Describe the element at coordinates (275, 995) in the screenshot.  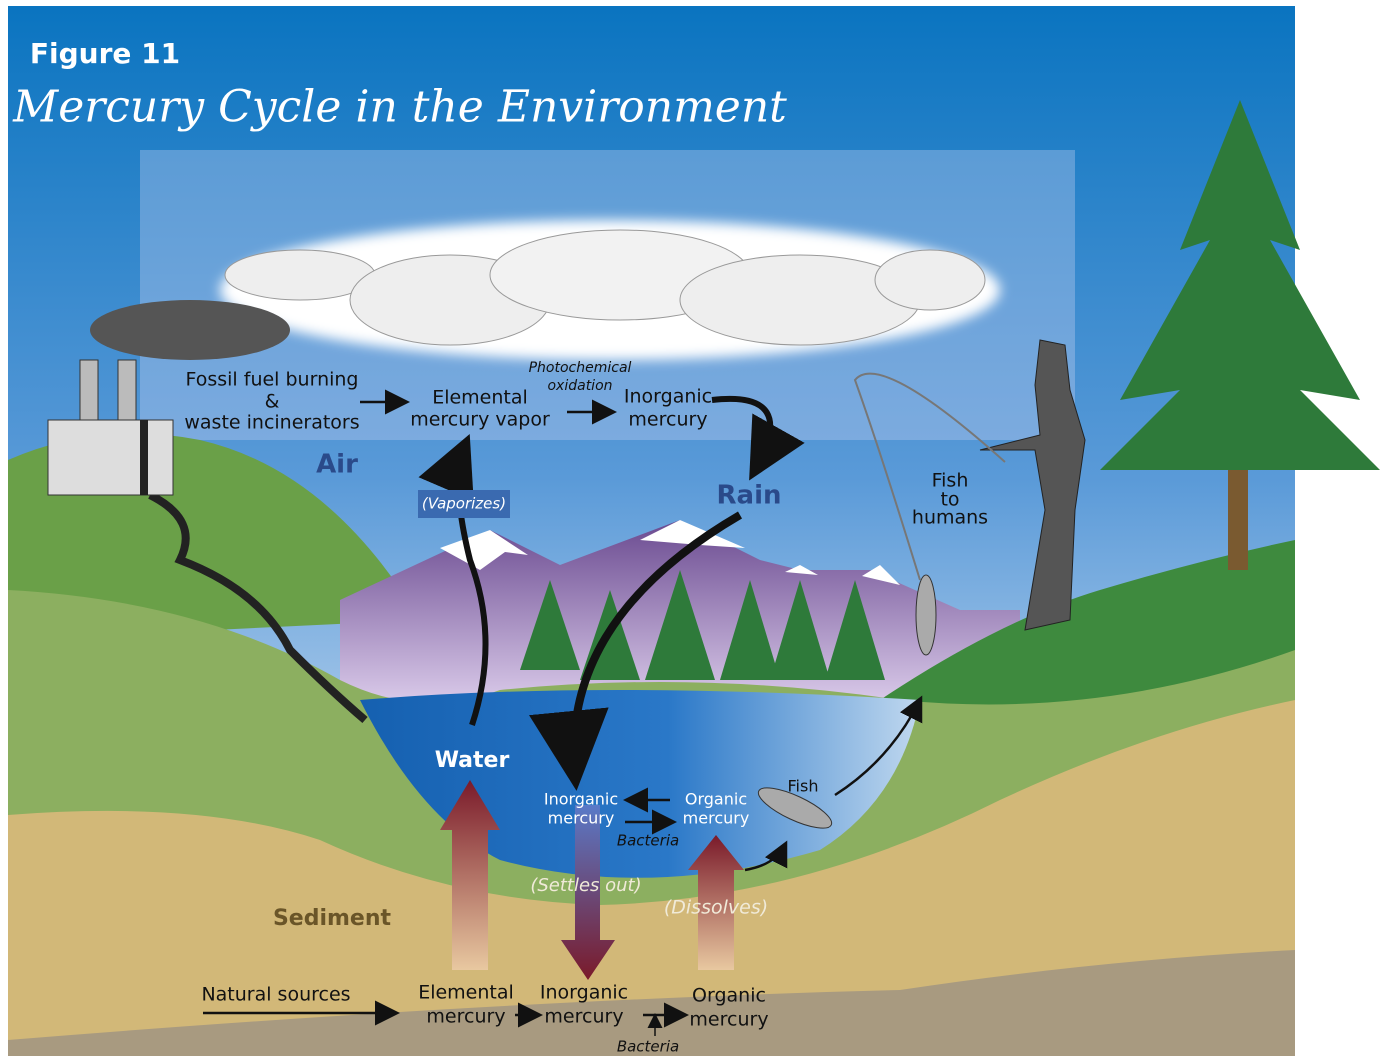
I see `label: Natural sources` at that location.